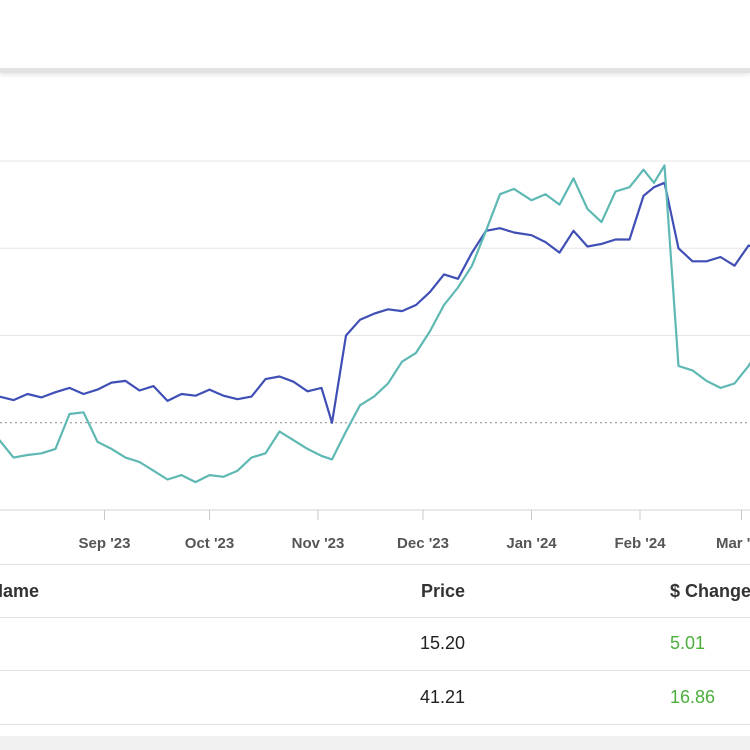 This screenshot has width=750, height=750. I want to click on column-header-price: Price, so click(442, 590).